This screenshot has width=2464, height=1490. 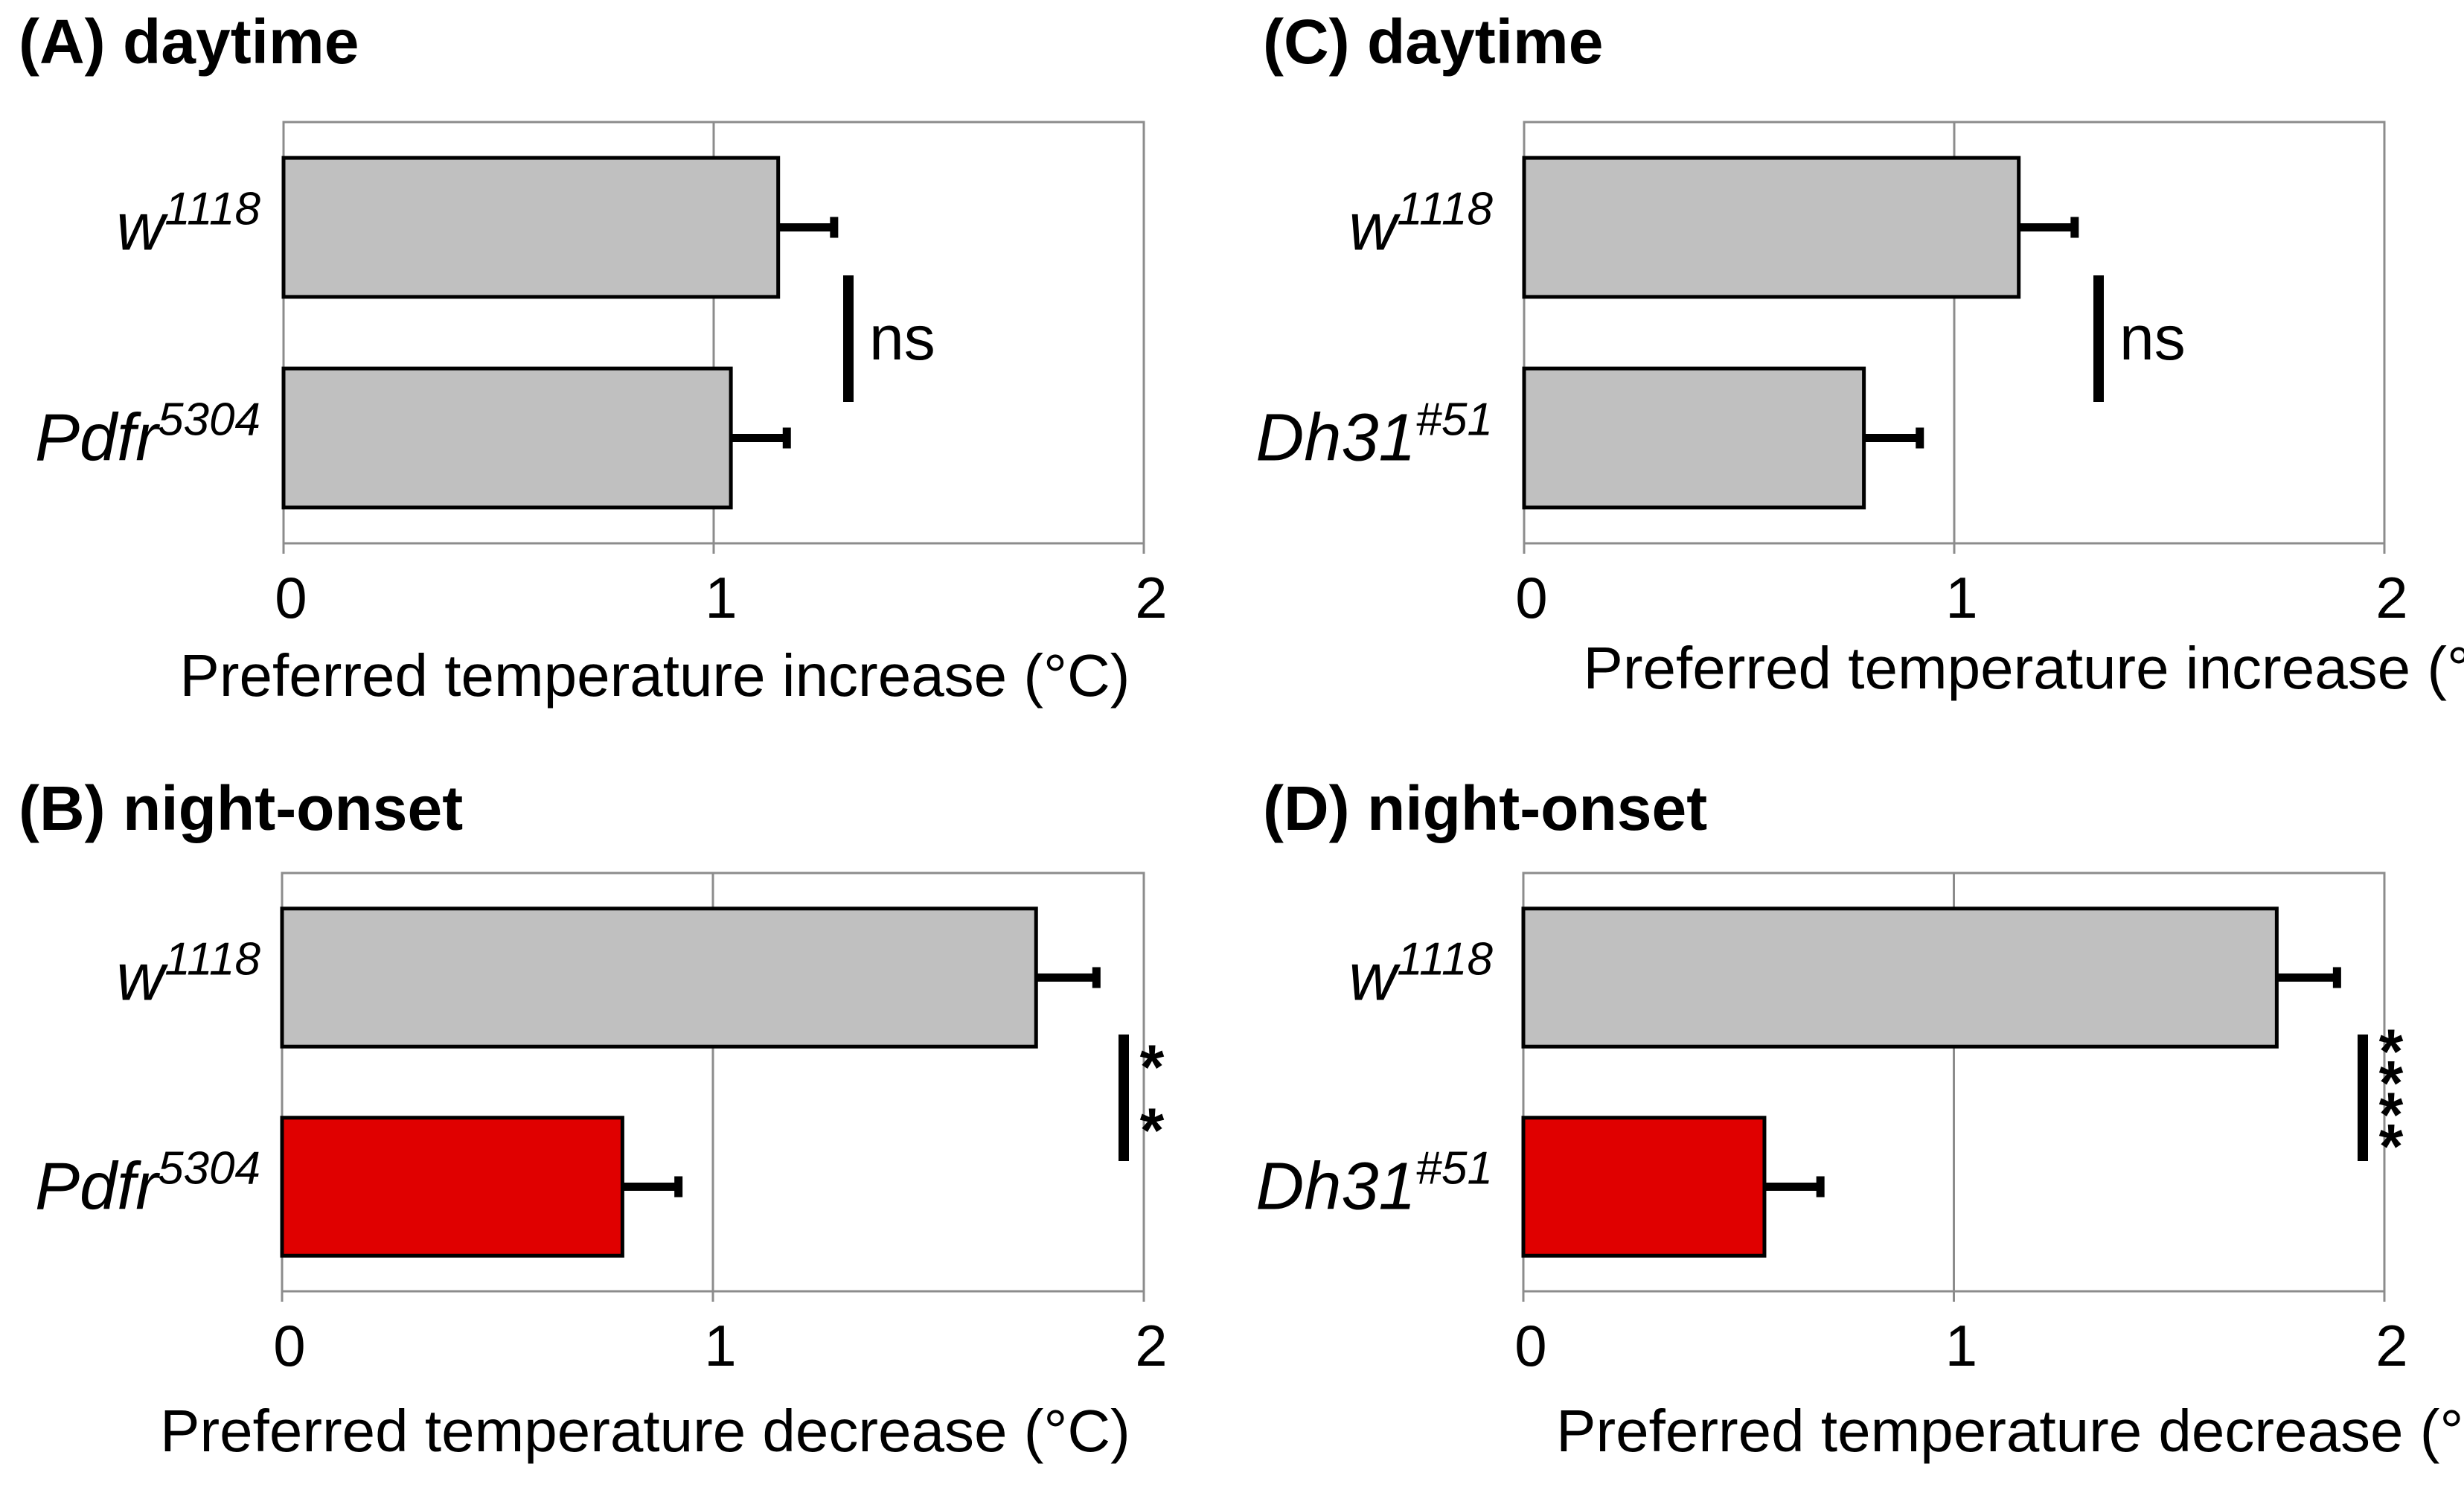 What do you see at coordinates (241, 808) in the screenshot?
I see `chart-title: (B) night-onset` at bounding box center [241, 808].